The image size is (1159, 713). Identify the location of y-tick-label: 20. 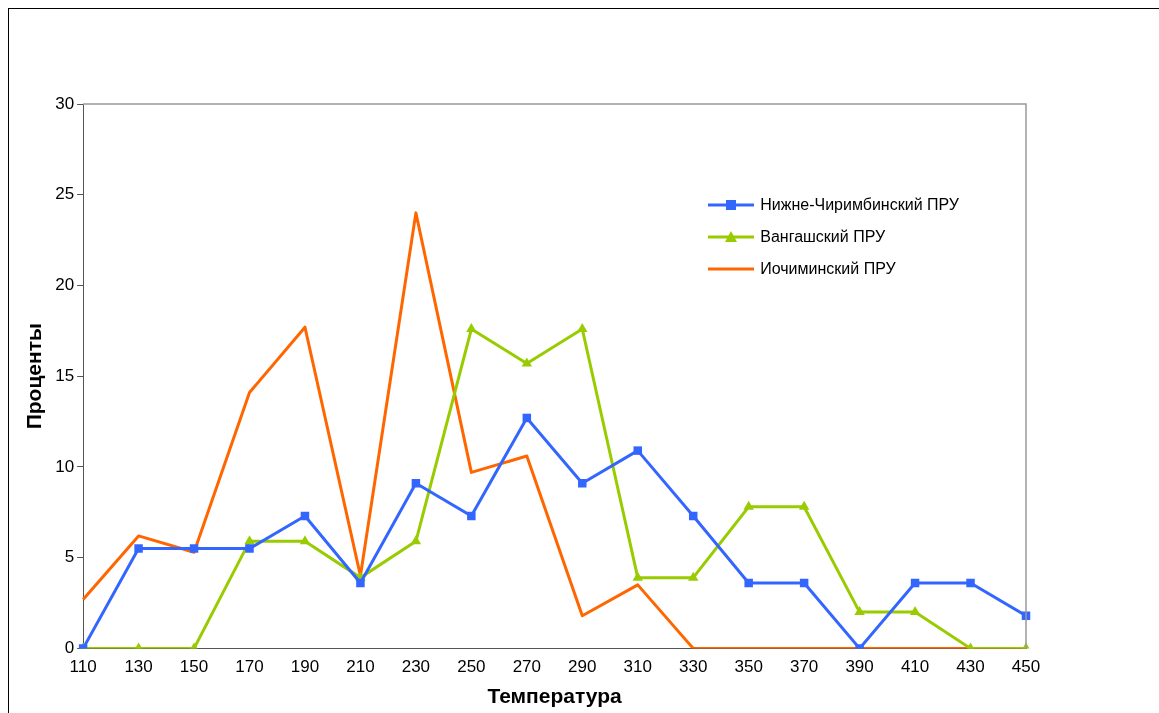
(65, 285).